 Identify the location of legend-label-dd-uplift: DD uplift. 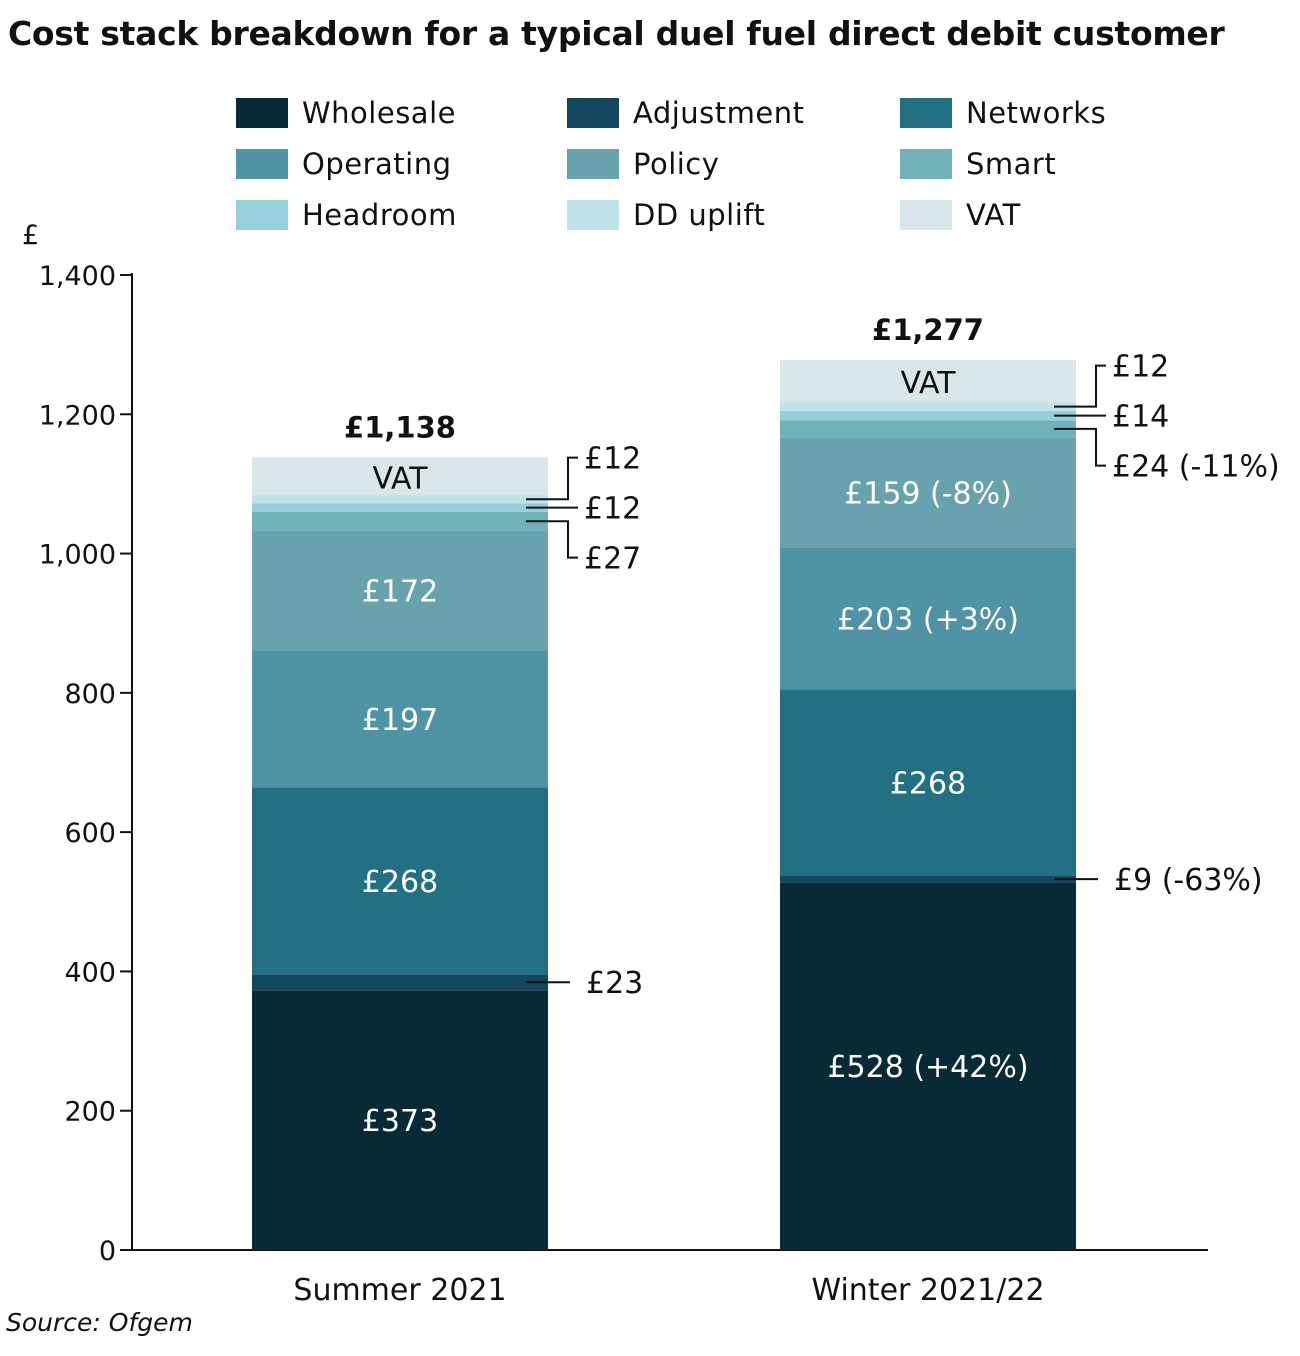
(699, 215).